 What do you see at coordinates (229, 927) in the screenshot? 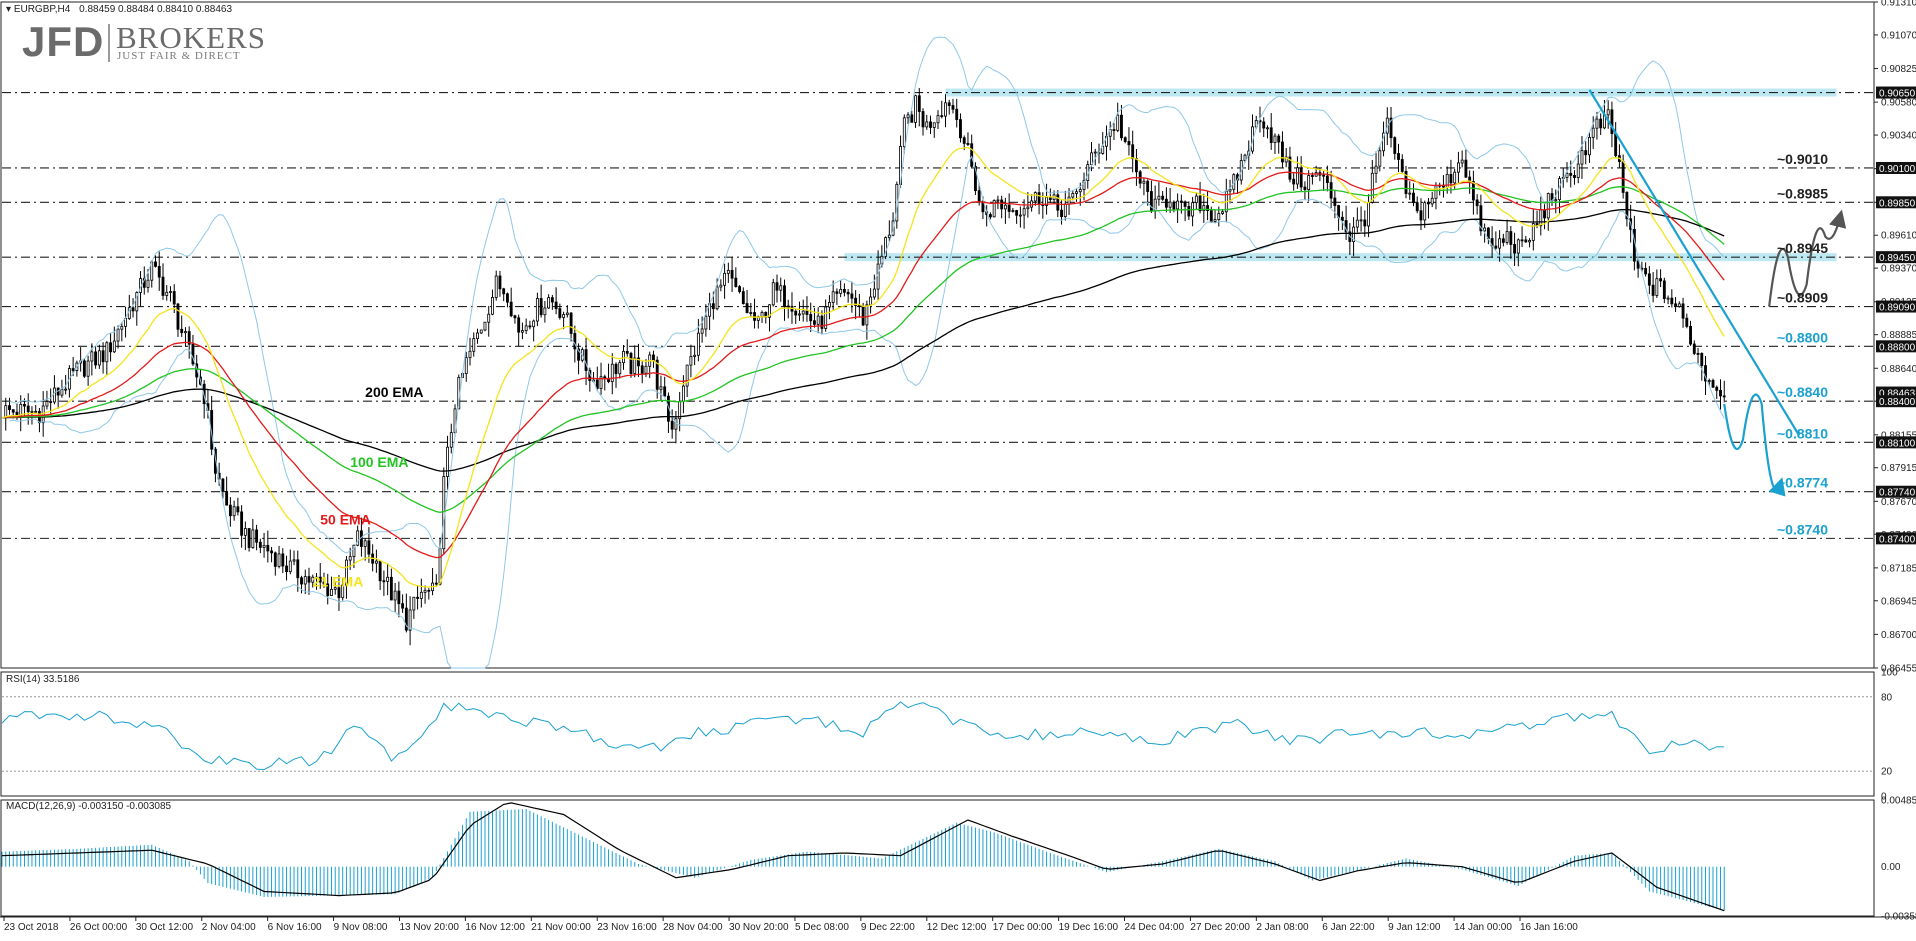
I see `time-tick-label: 2 Nov 04:00` at bounding box center [229, 927].